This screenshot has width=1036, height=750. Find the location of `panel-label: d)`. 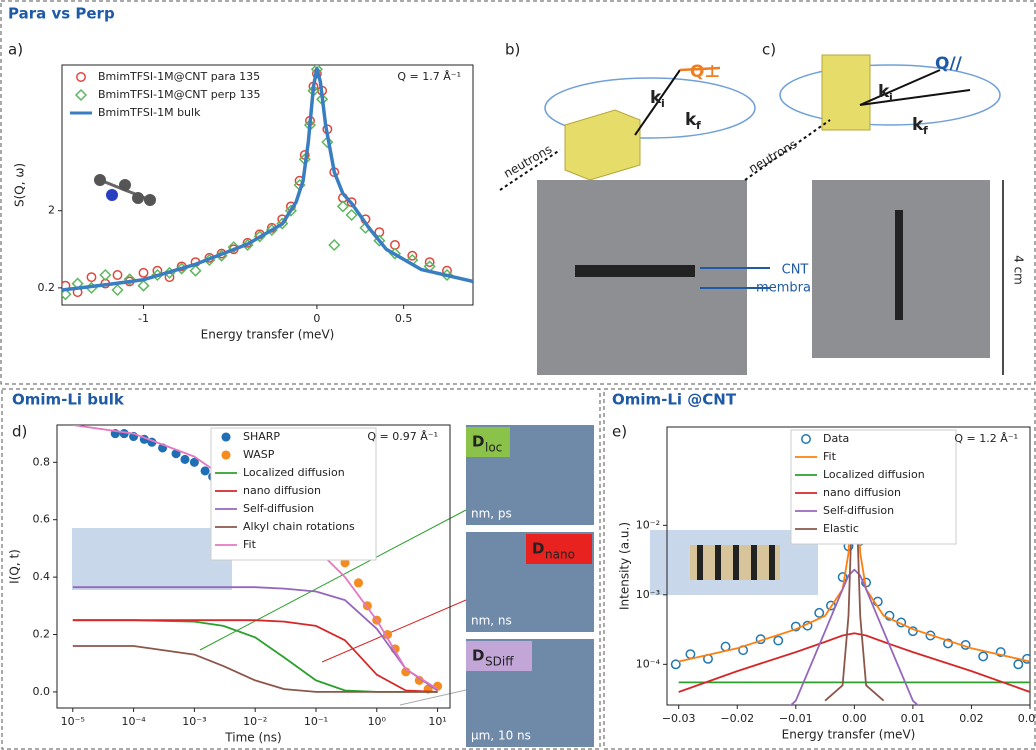

panel-label: d) is located at coordinates (19, 432).